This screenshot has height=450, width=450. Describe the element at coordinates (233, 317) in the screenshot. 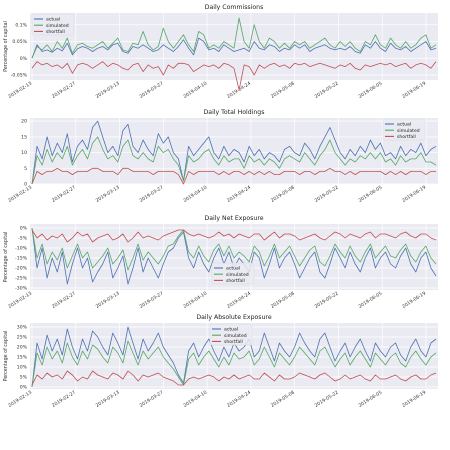

I see `chart-title: Daily Absolute Exposure` at that location.